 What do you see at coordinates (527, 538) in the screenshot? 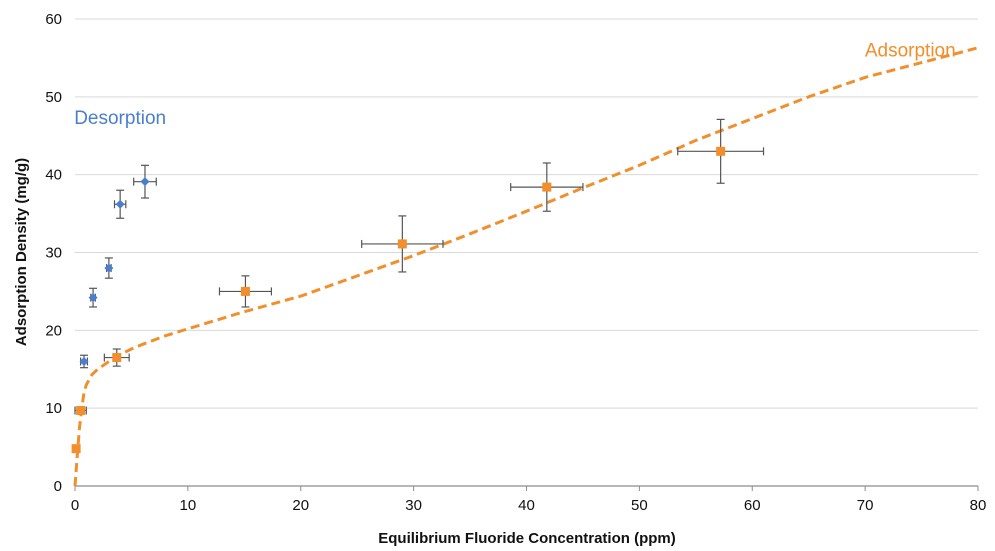
I see `x-axis-title: Equilibrium Fluoride Concentration (ppm)` at bounding box center [527, 538].